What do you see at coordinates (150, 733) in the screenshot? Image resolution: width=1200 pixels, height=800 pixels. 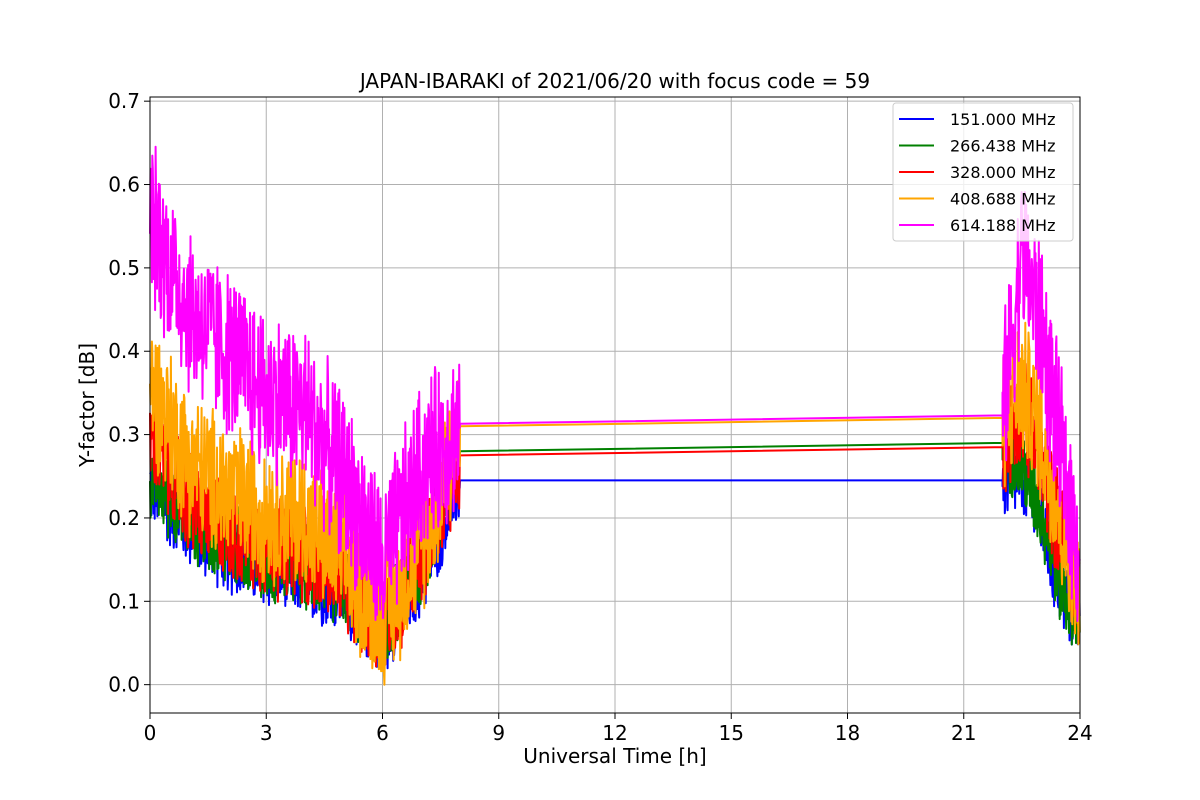 I see `x-tick-label: 0` at bounding box center [150, 733].